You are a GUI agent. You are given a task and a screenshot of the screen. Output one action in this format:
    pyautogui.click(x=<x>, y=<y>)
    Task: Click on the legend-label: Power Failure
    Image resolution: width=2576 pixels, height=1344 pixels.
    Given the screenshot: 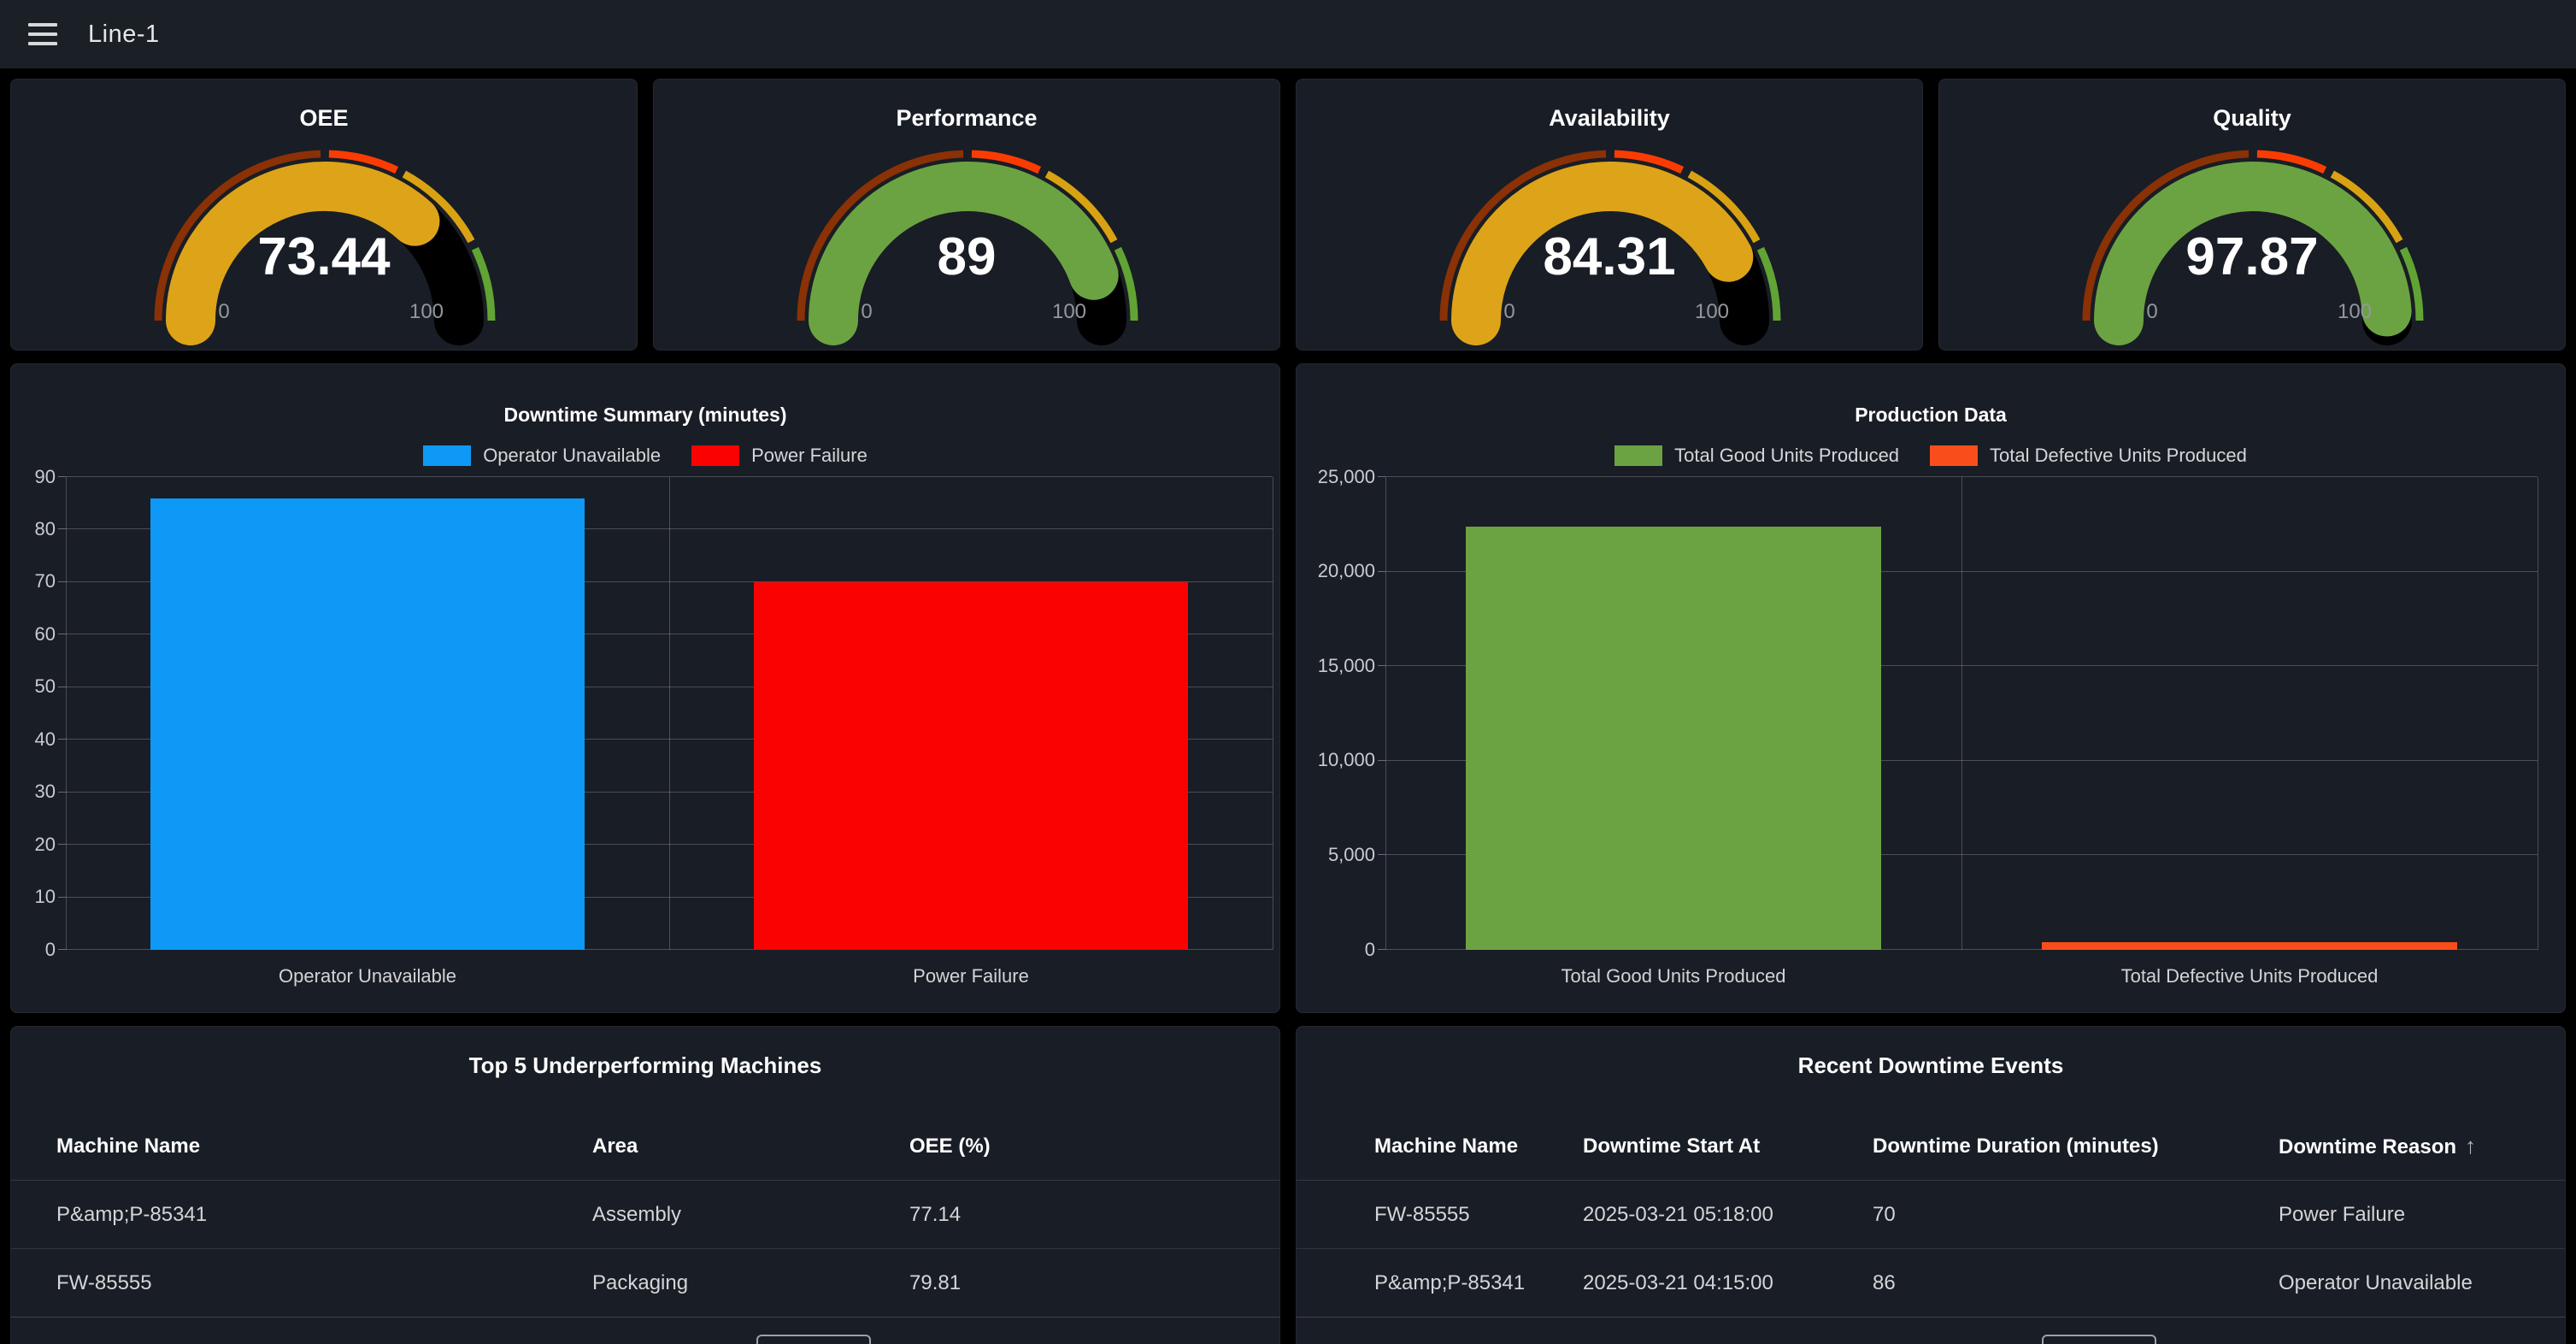 What is the action you would take?
    pyautogui.click(x=809, y=455)
    